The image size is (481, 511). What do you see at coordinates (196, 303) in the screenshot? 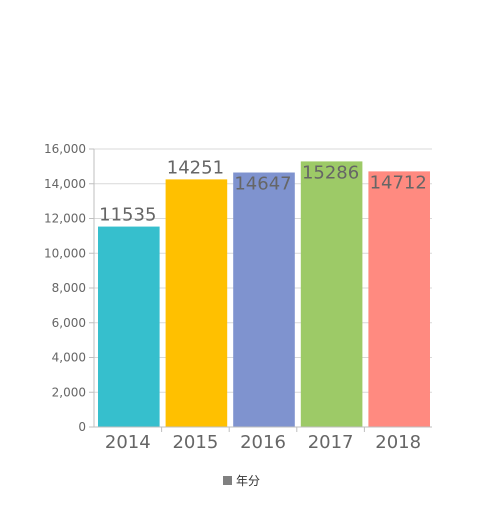
I see `bar-2015` at bounding box center [196, 303].